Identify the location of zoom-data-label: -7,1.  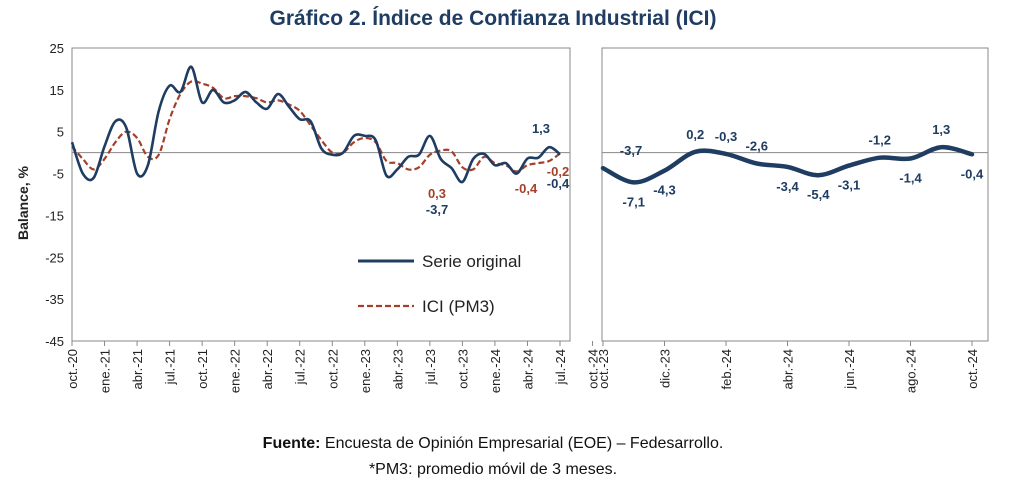
(634, 201).